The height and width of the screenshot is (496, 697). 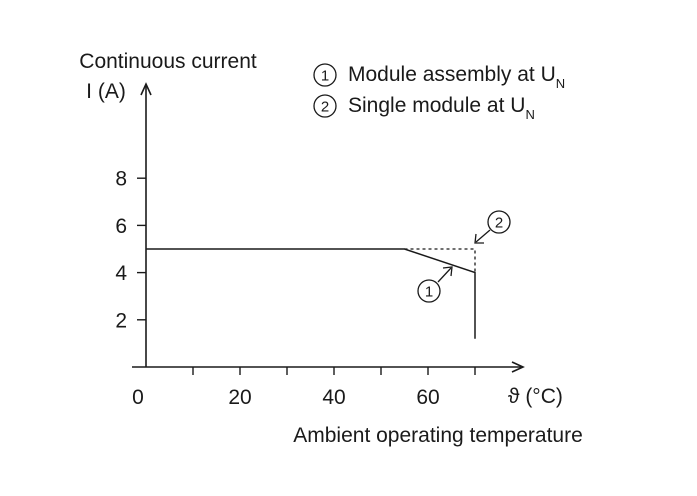 What do you see at coordinates (333, 397) in the screenshot?
I see `x-tick-label: 40` at bounding box center [333, 397].